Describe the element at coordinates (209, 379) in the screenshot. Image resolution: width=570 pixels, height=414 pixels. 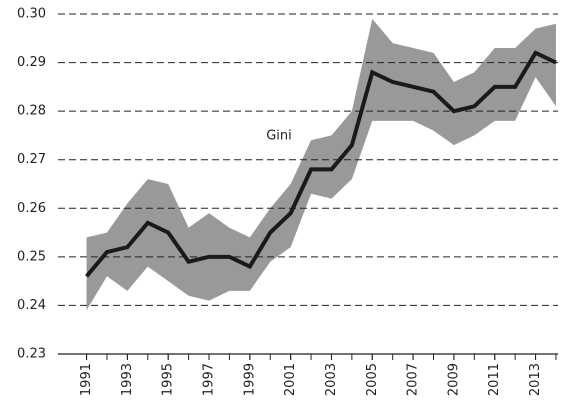
I see `x-tick-label: 1997` at that location.